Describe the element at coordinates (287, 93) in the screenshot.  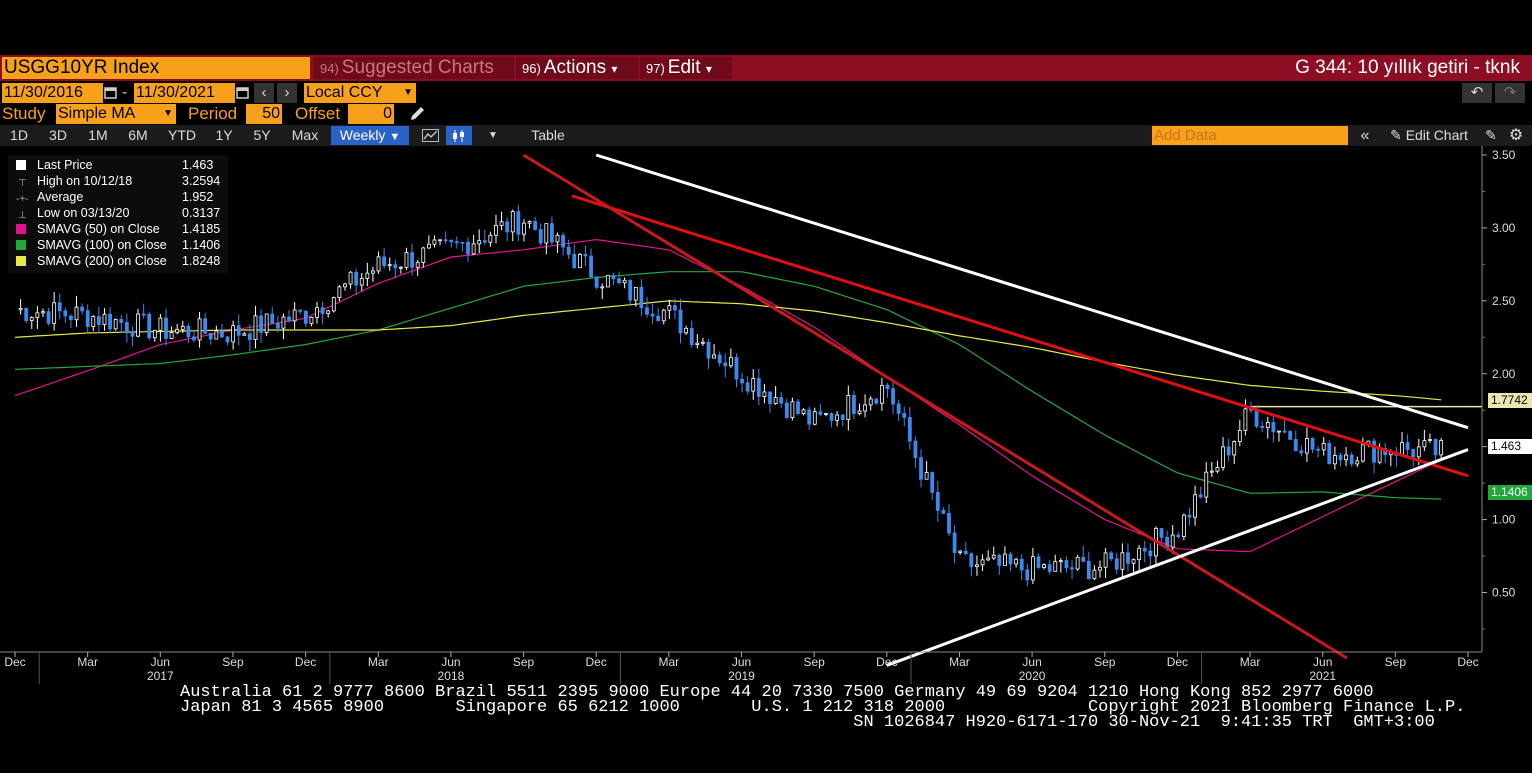
I see `chevron-right-icon: ›` at that location.